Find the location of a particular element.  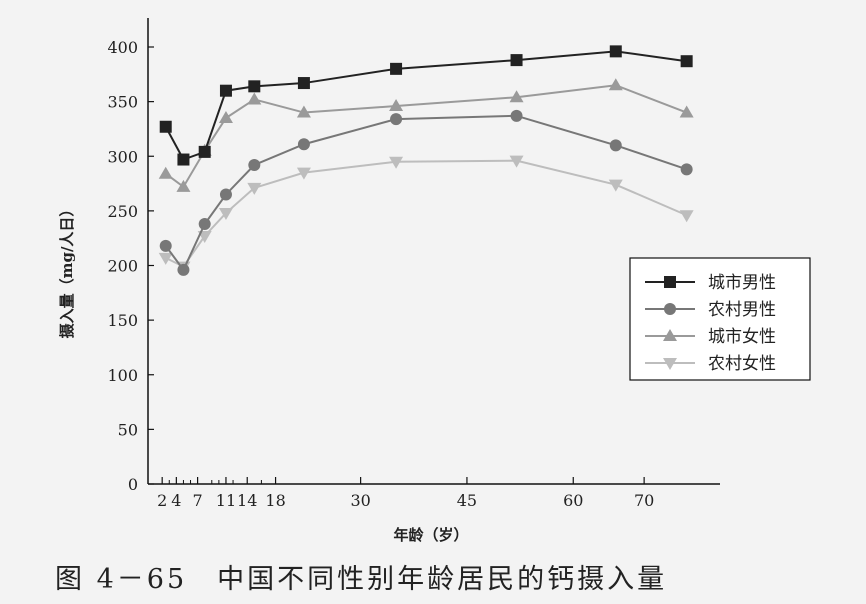

x-axis-title: 年龄（岁） is located at coordinates (430, 535).